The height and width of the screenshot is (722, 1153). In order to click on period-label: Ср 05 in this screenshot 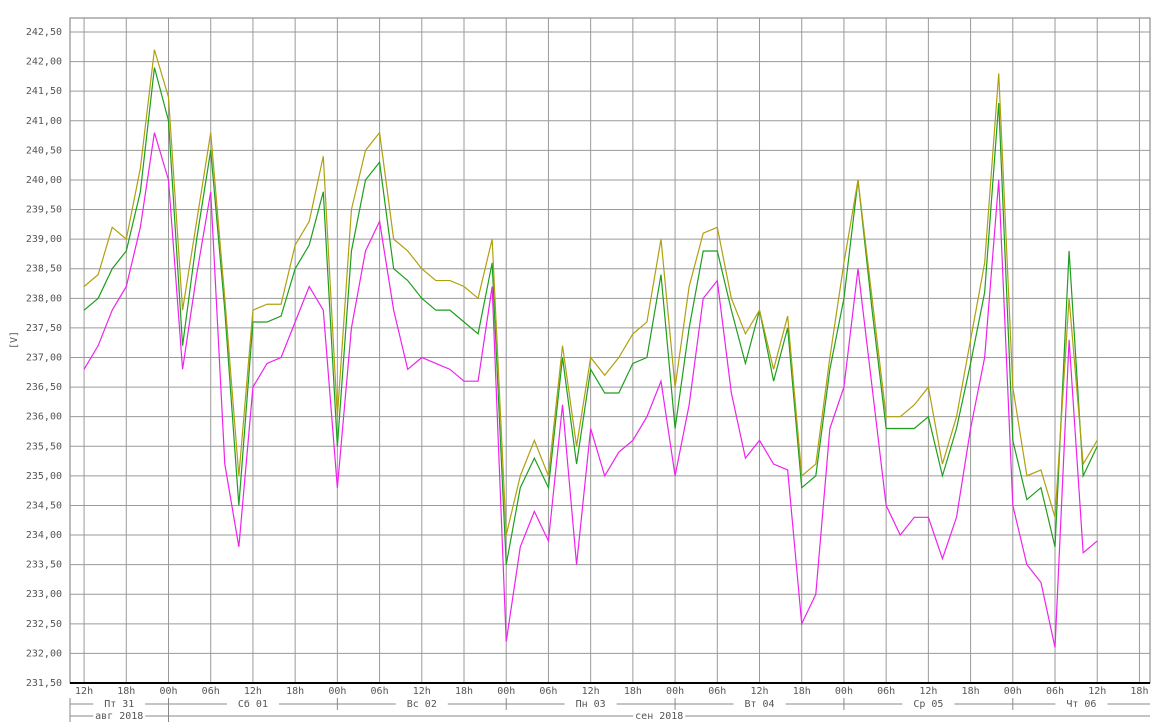, I will do `click(928, 704)`.